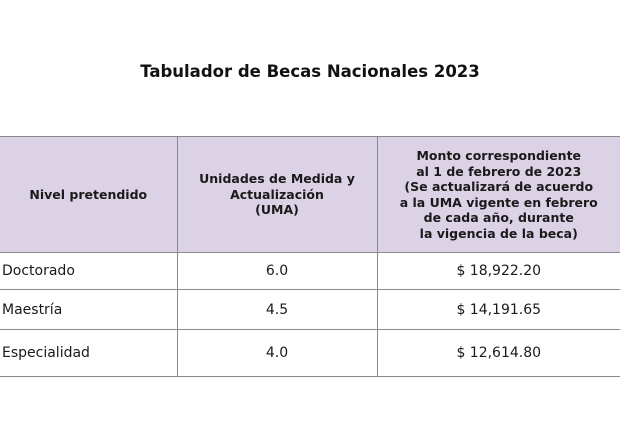 This screenshot has width=620, height=432. What do you see at coordinates (310, 71) in the screenshot?
I see `page-title: Tabulador de Becas Nacionales 2023` at bounding box center [310, 71].